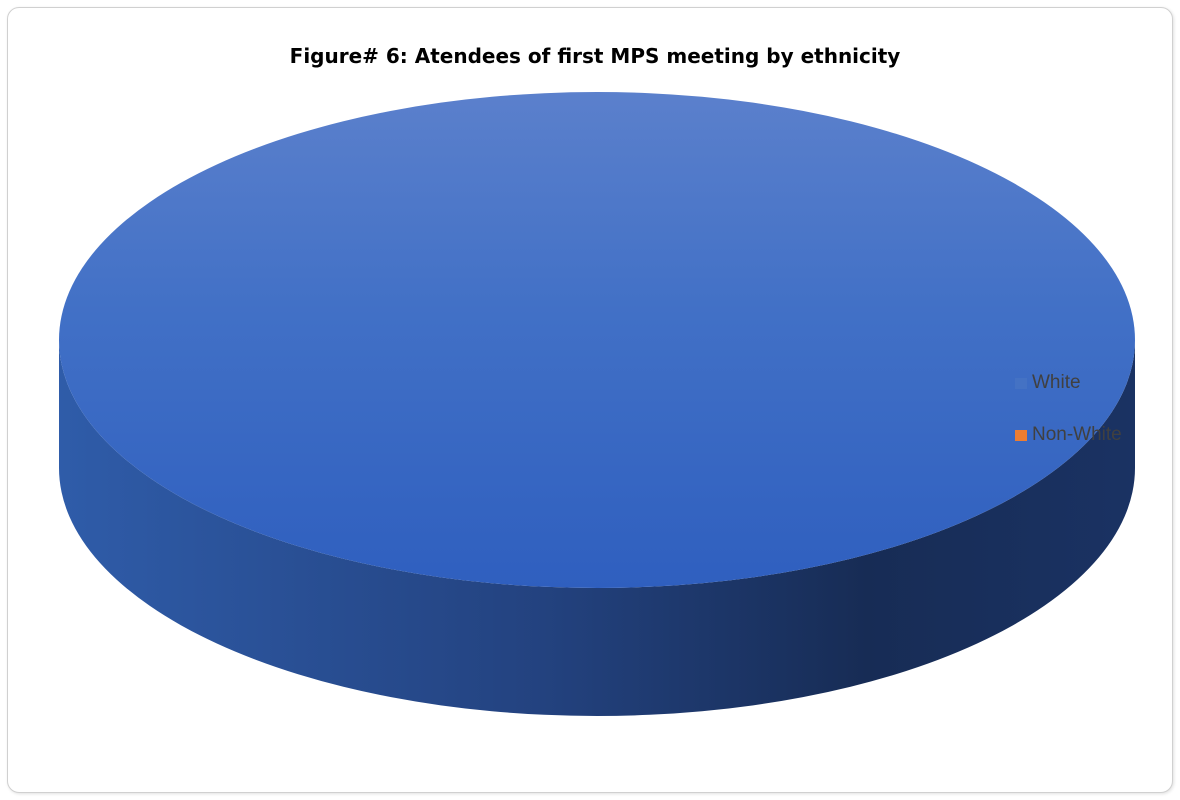  Describe the element at coordinates (1021, 383) in the screenshot. I see `legend-swatch-white` at that location.